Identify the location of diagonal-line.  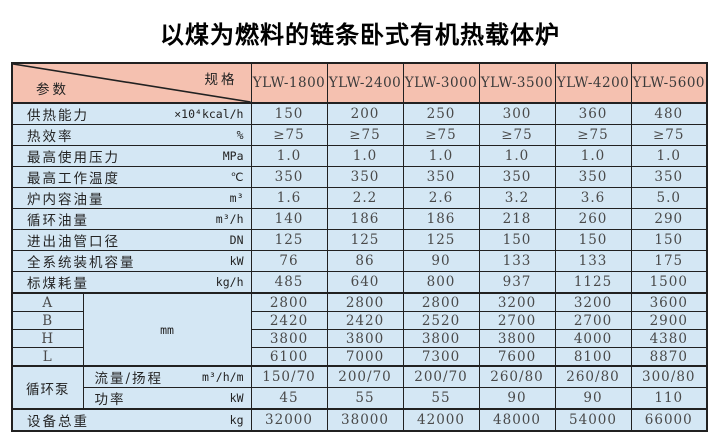
(131, 82).